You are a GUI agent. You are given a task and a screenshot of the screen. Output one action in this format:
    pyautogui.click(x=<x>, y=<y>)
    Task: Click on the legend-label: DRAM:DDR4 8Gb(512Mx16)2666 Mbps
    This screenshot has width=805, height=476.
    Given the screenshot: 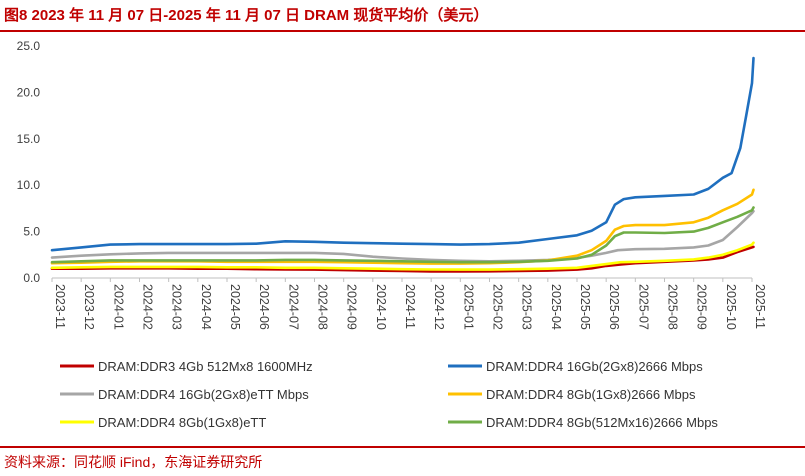 What is the action you would take?
    pyautogui.click(x=602, y=422)
    